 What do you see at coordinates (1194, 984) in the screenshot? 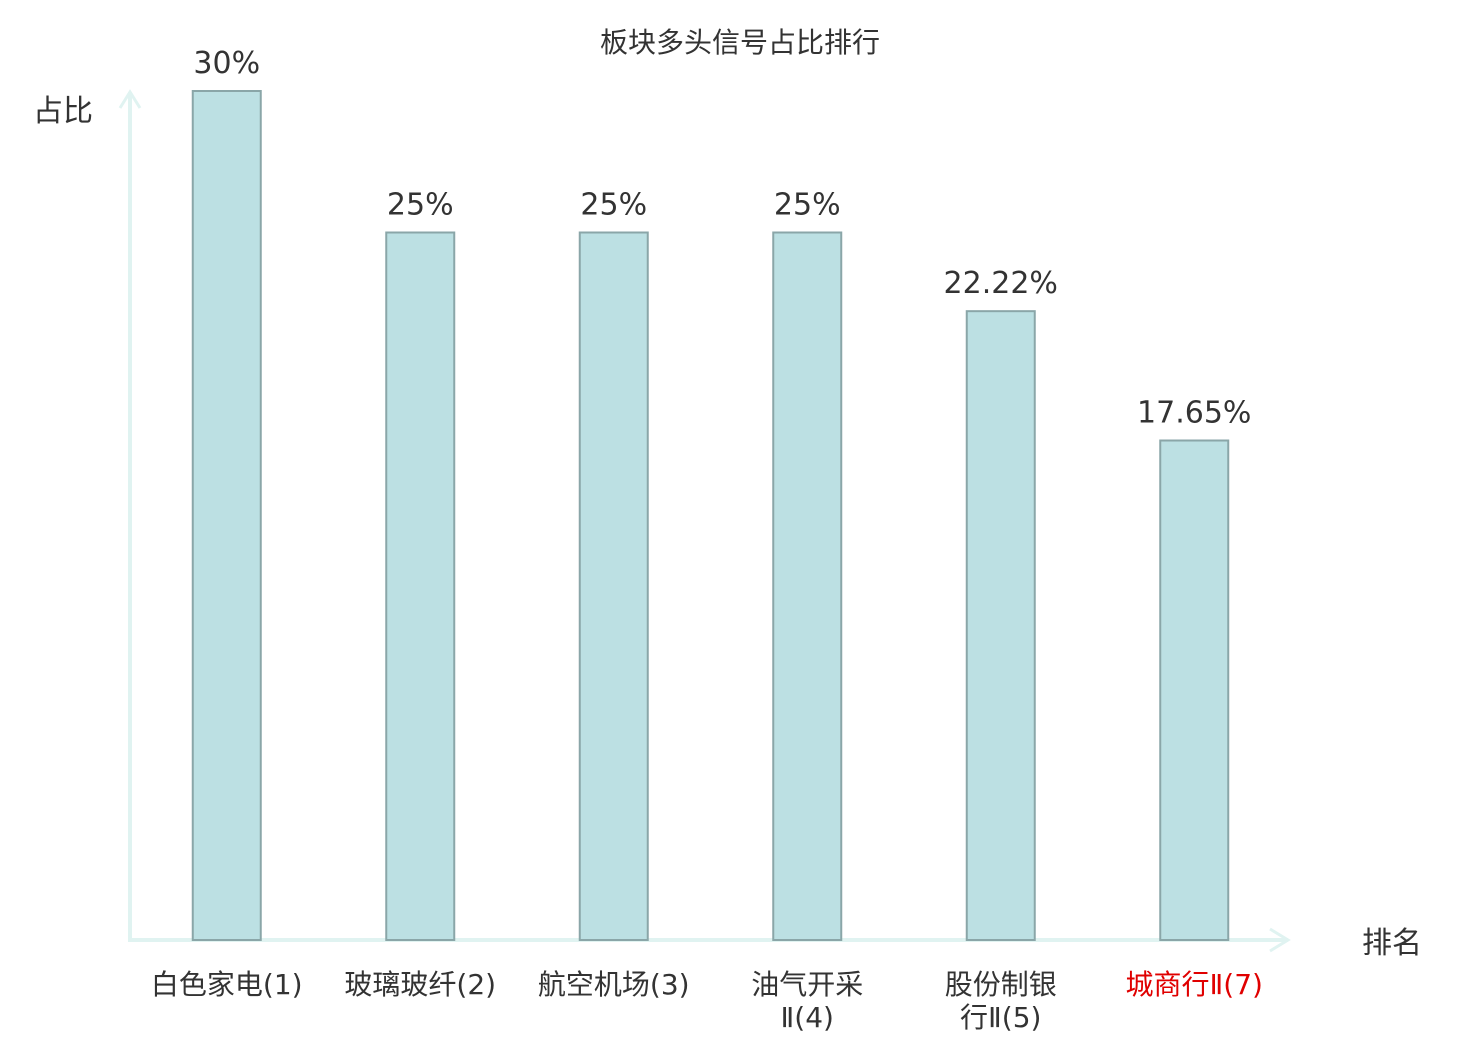
I see `x-tick-label: 城商行Ⅱ(7)` at bounding box center [1194, 984].